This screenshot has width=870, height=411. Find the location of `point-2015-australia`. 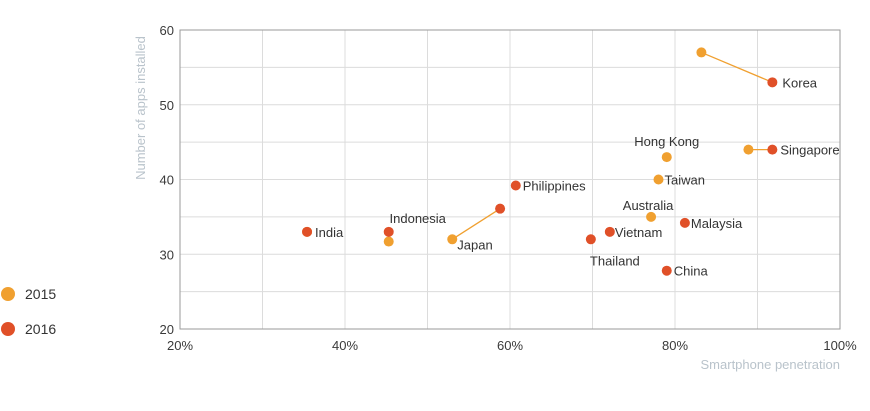

point-2015-australia is located at coordinates (651, 216).